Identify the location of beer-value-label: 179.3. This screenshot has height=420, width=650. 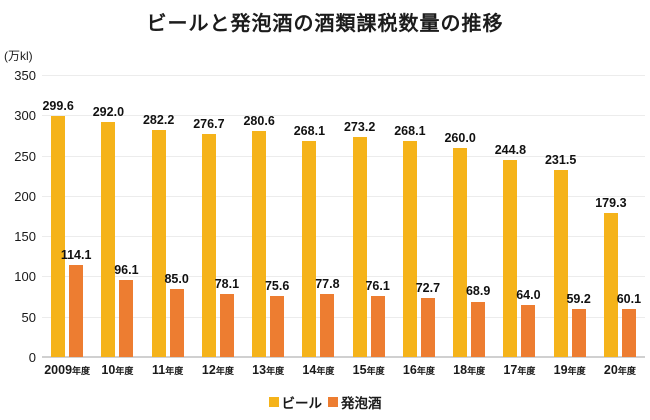
(611, 202).